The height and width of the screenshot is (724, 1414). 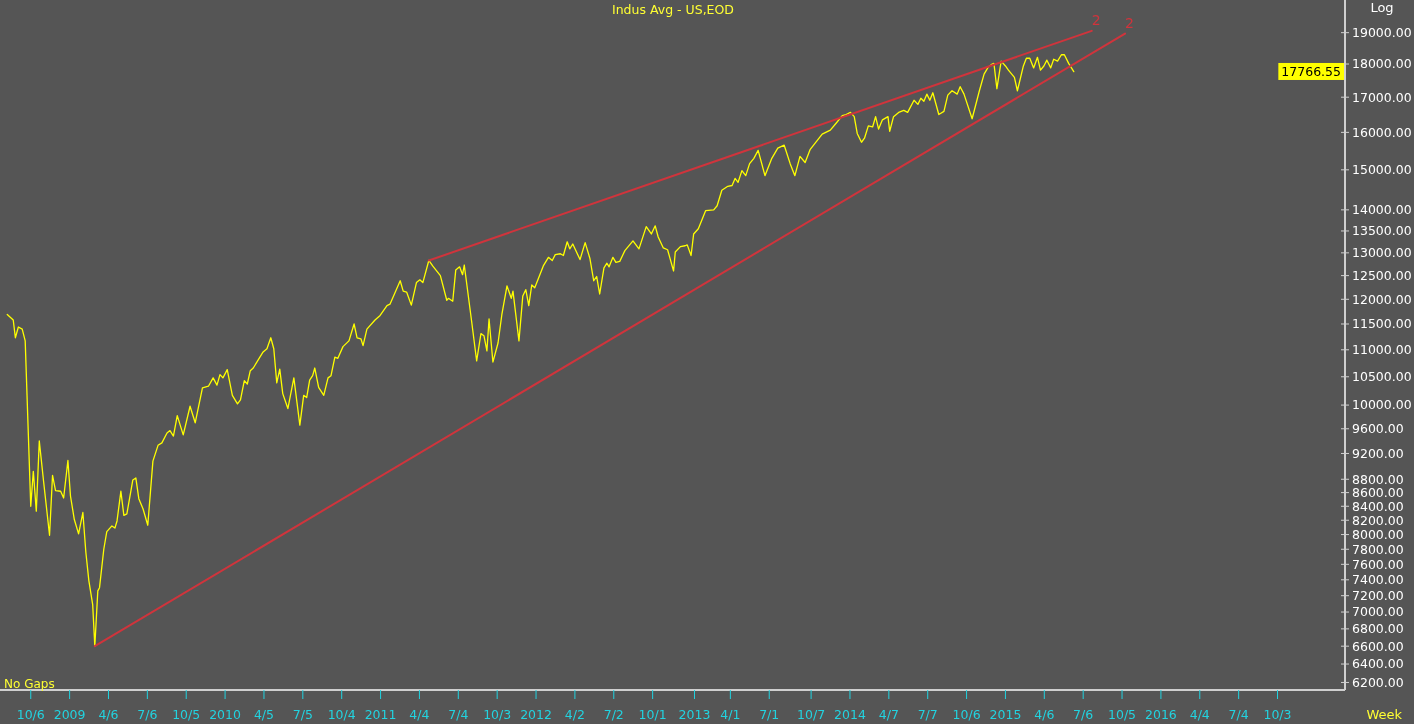 What do you see at coordinates (769, 714) in the screenshot?
I see `x-tick-label: 7/1` at bounding box center [769, 714].